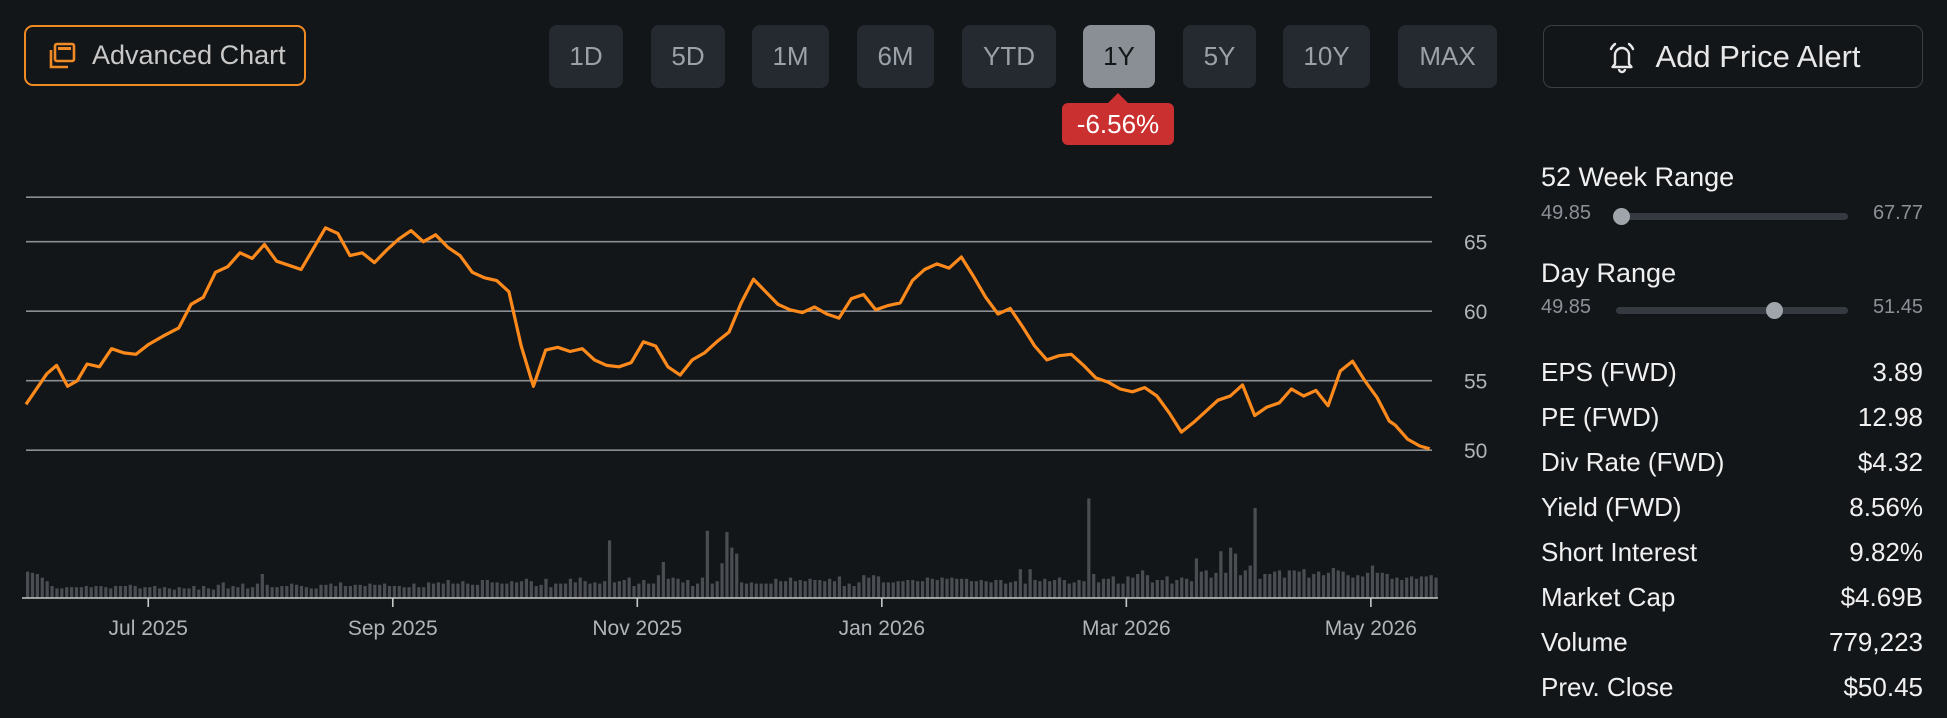  Describe the element at coordinates (790, 56) in the screenshot. I see `range-button-1m: 1M` at that location.